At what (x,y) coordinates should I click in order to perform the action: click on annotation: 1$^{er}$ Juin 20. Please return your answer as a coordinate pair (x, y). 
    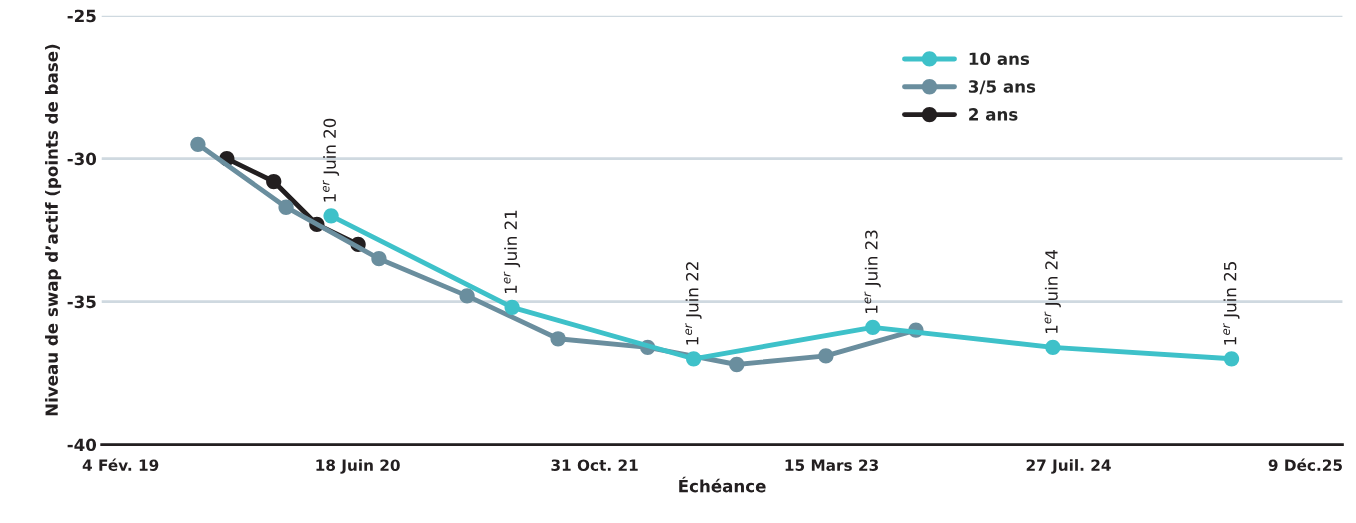
    Looking at the image, I should click on (331, 160).